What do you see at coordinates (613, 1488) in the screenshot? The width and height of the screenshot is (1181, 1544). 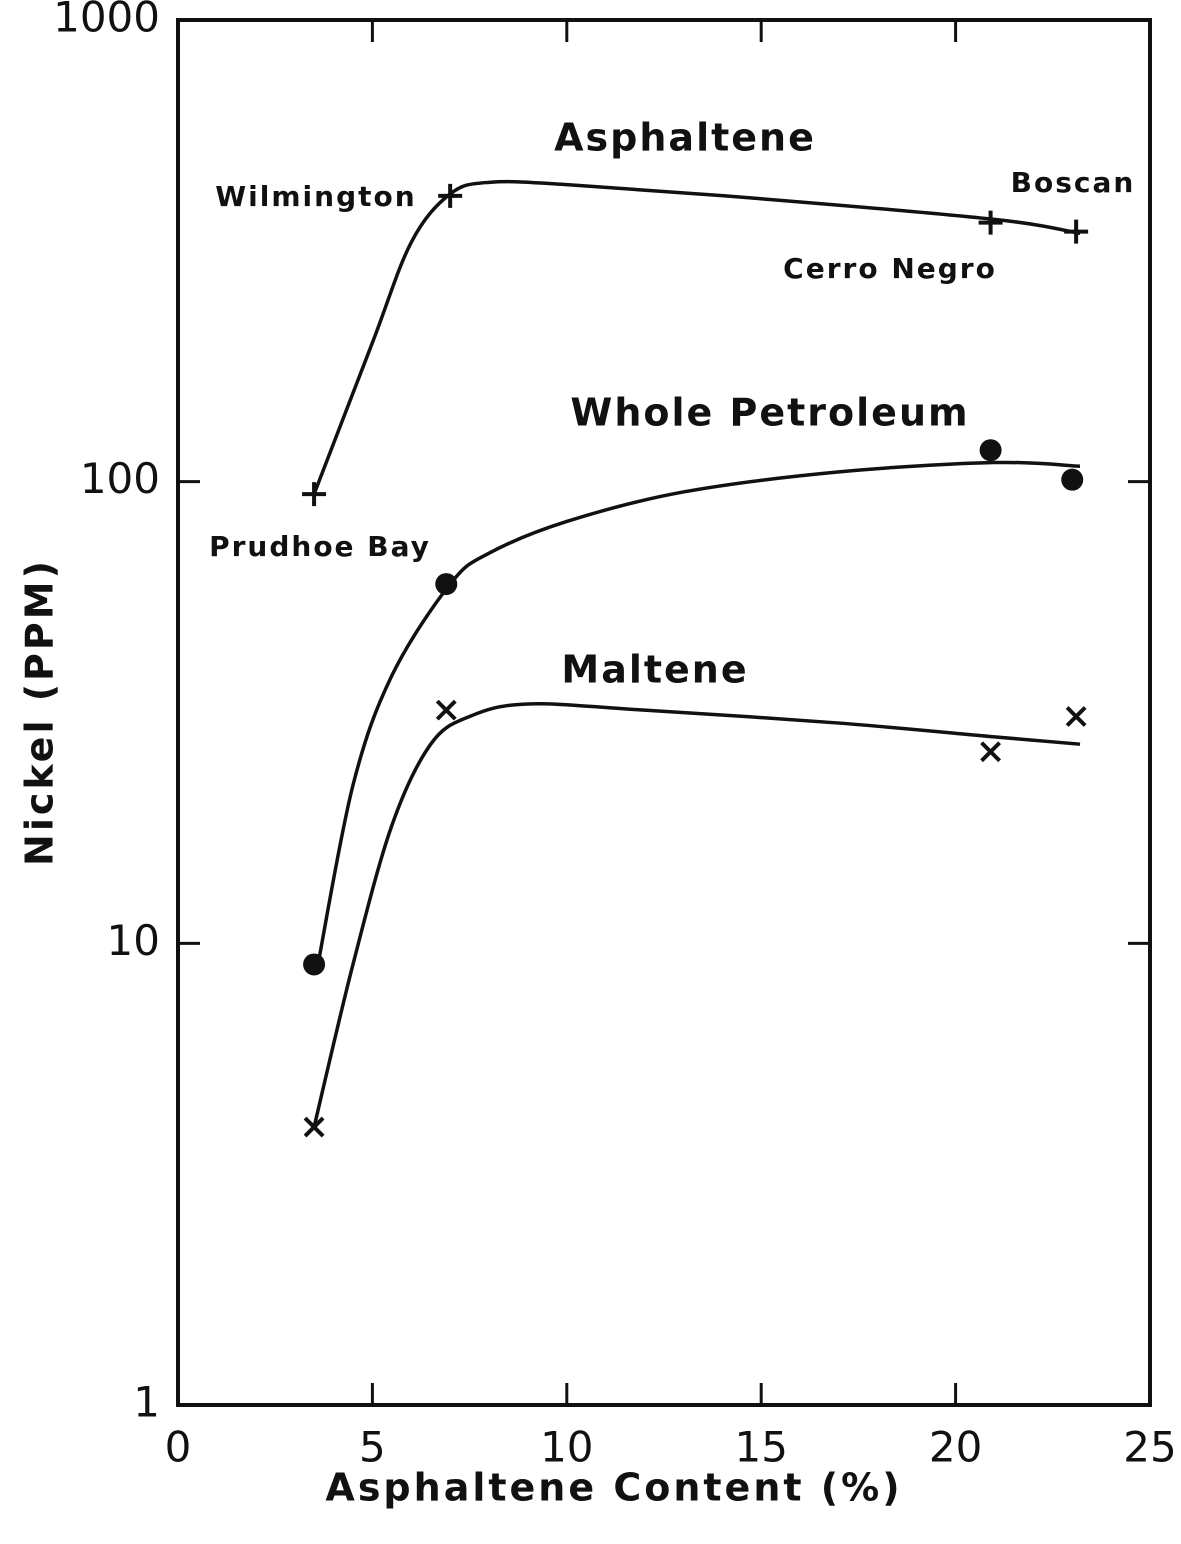 I see `x-axis-label: Asphaltene Content (%)` at bounding box center [613, 1488].